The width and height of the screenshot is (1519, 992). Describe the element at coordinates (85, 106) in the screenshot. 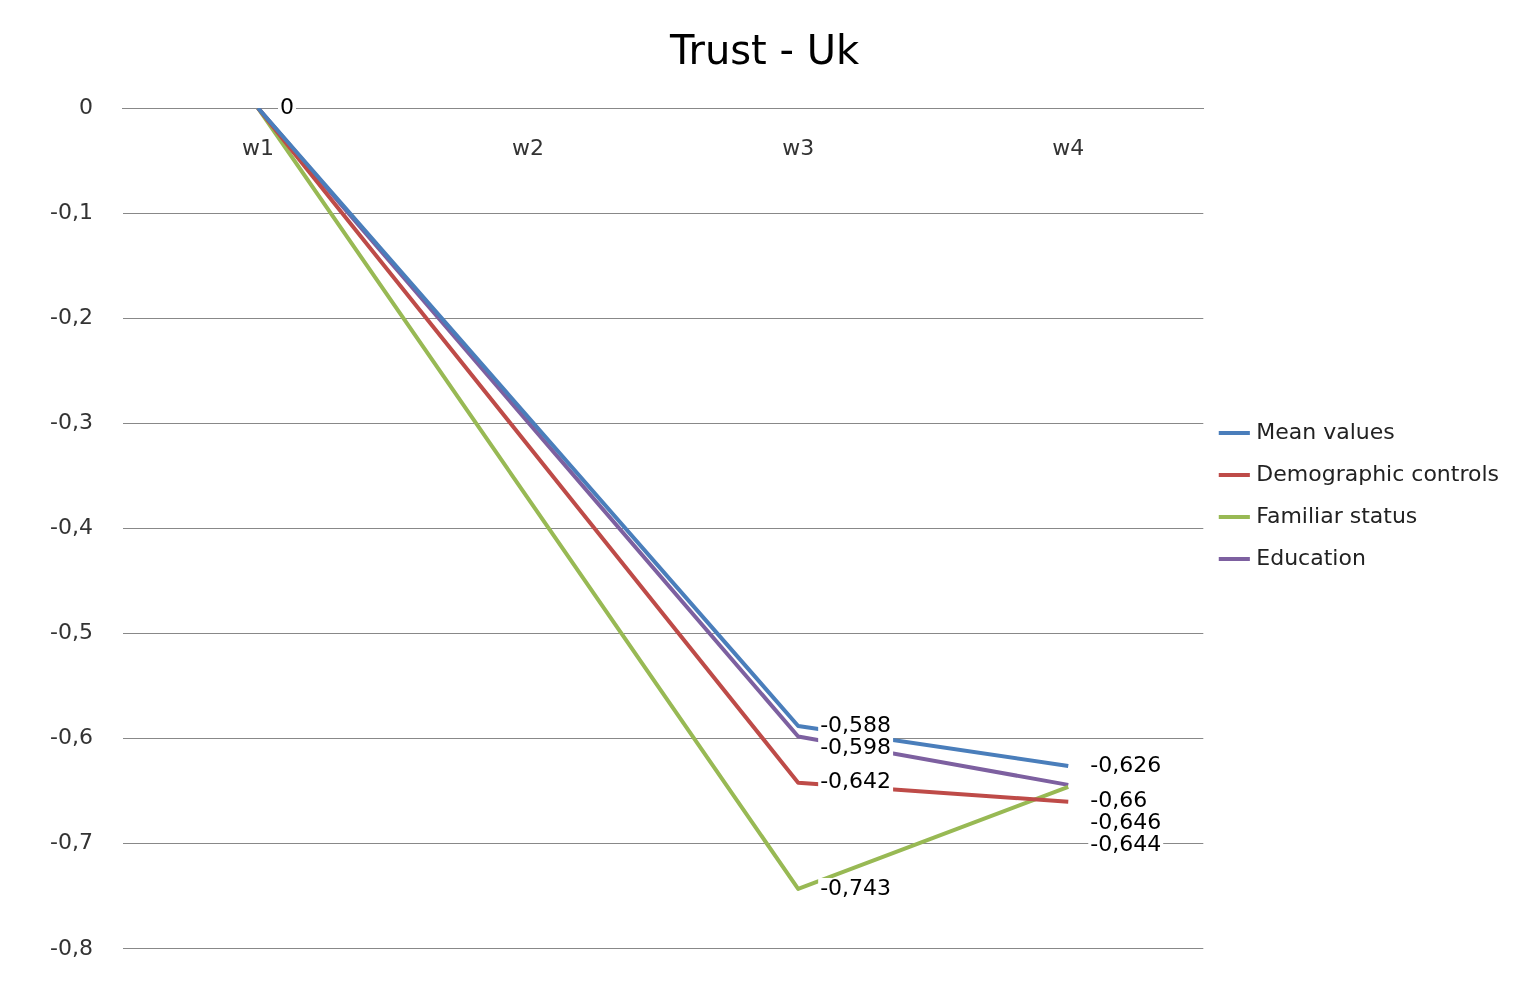

I see `y-tick-label: 0` at that location.